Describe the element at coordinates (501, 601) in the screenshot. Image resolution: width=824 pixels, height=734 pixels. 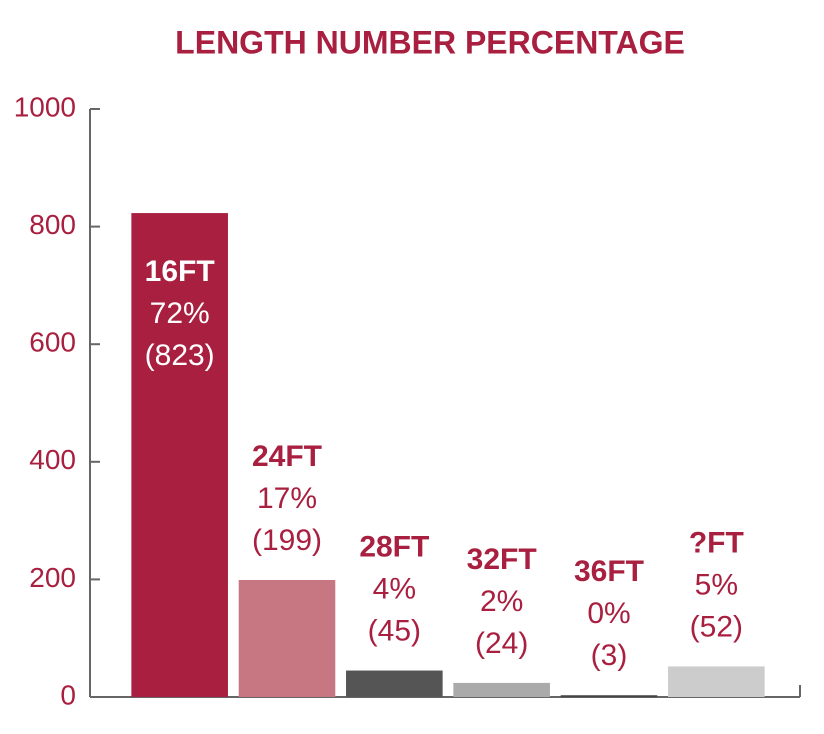
I see `bar-percent-label: 2%` at that location.